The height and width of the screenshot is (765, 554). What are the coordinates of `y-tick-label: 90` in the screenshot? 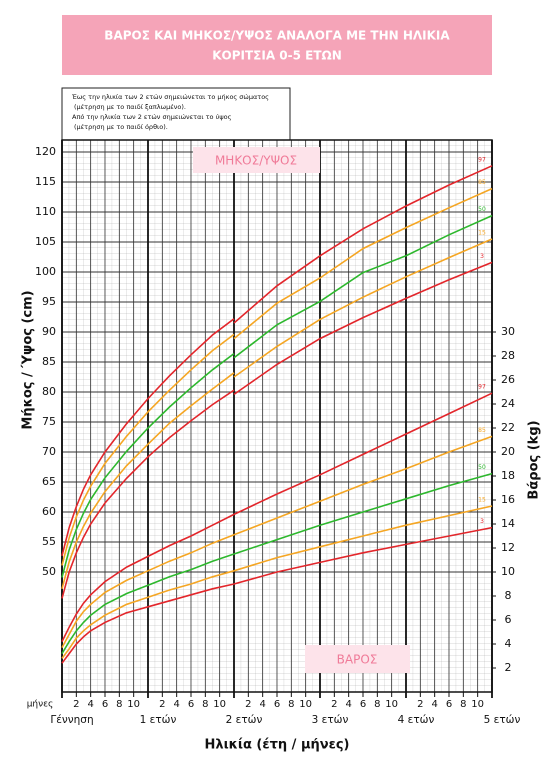 It's located at (49, 331).